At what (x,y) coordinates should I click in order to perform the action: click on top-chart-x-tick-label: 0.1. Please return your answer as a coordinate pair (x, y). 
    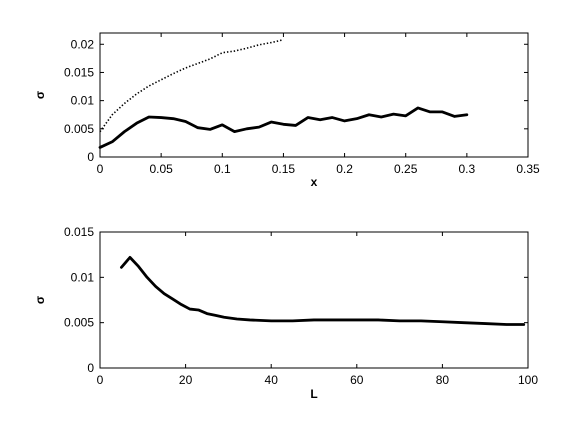
    Looking at the image, I should click on (222, 169).